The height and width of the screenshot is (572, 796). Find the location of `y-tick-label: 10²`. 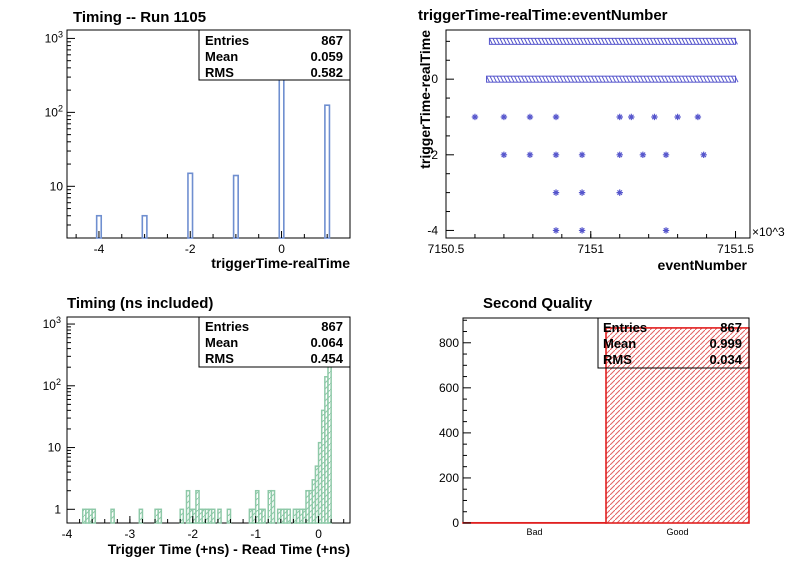

y-tick-label: 10² is located at coordinates (52, 385).